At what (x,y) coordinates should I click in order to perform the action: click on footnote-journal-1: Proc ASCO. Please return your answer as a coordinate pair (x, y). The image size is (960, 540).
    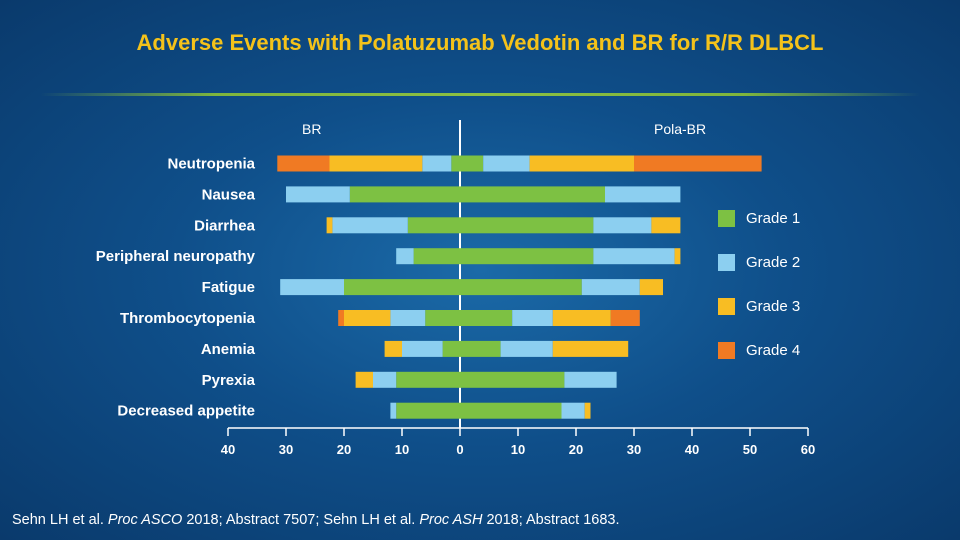
    Looking at the image, I should click on (145, 520).